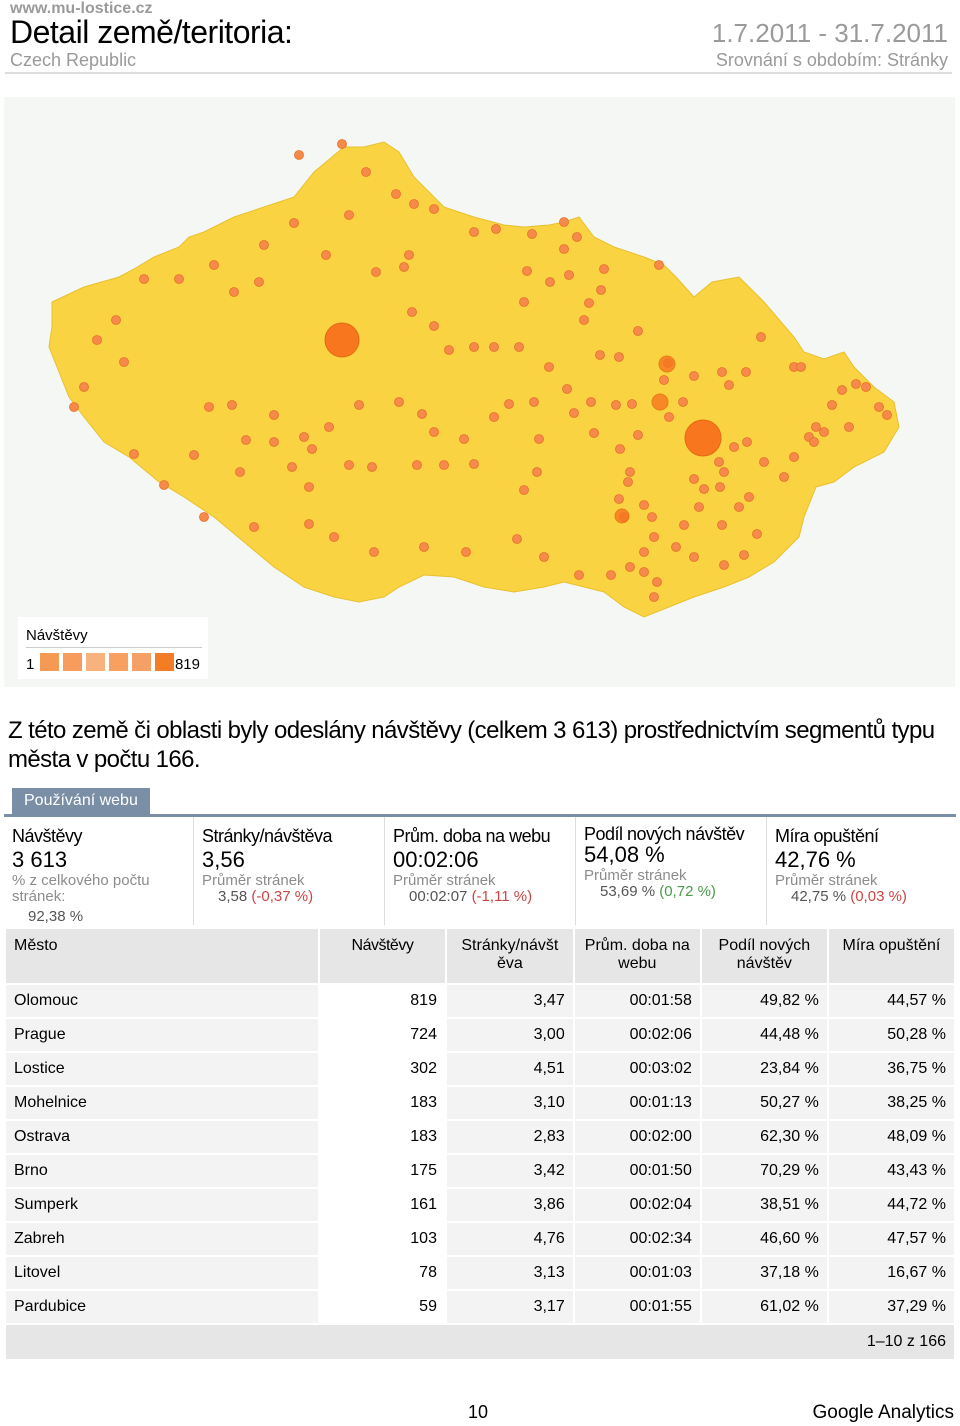  What do you see at coordinates (478, 73) in the screenshot?
I see `header-divider` at bounding box center [478, 73].